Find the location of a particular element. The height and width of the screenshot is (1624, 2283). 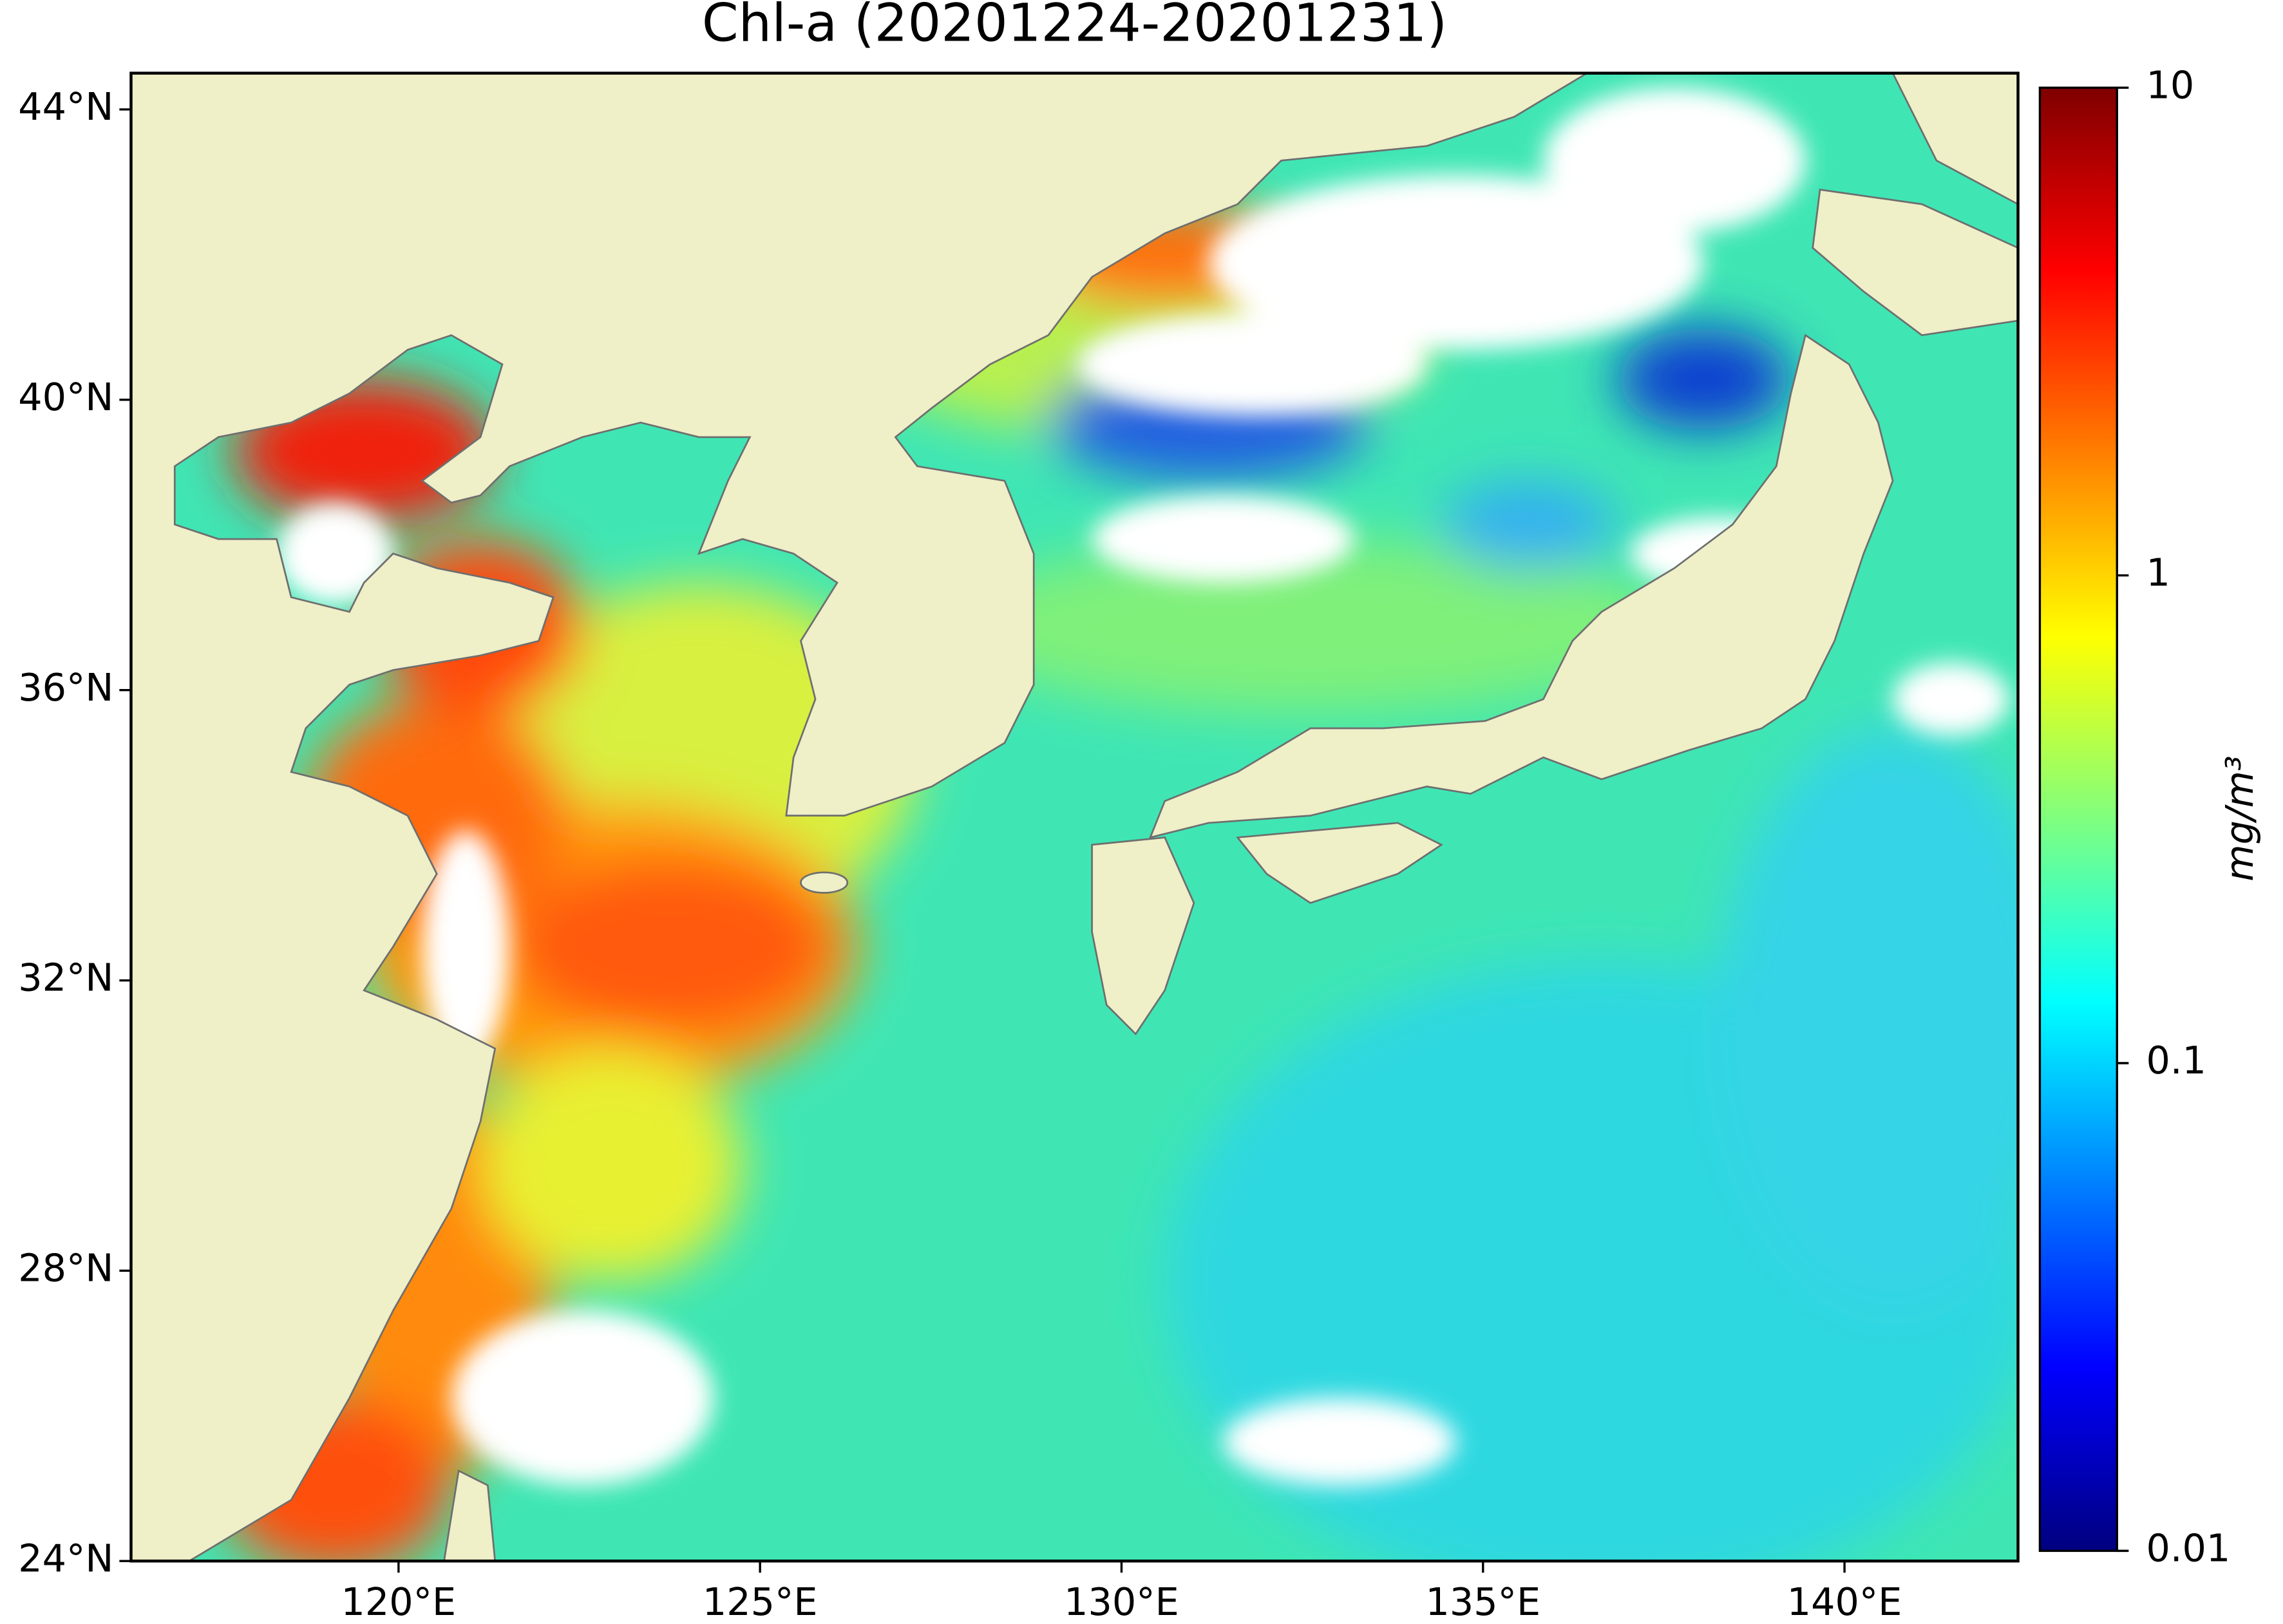

colorbar-tick-label: 10 is located at coordinates (2170, 85).